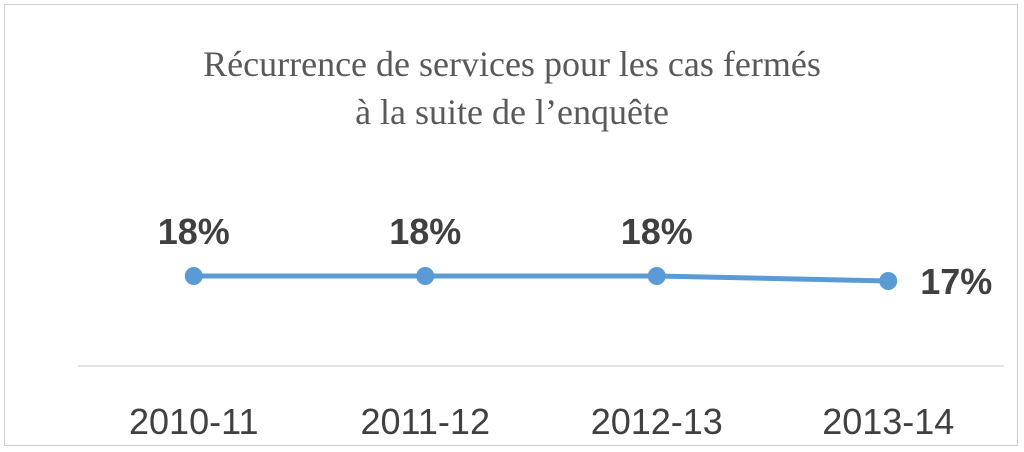 This screenshot has width=1024, height=452. I want to click on x-tick-label-2011-12: 2011-12, so click(425, 421).